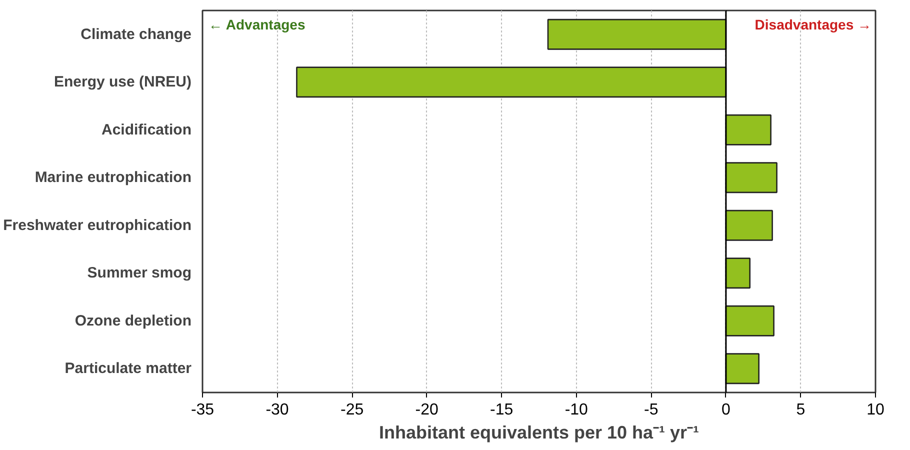  I want to click on y-tick-label: Freshwater eutrophication, so click(97, 225).